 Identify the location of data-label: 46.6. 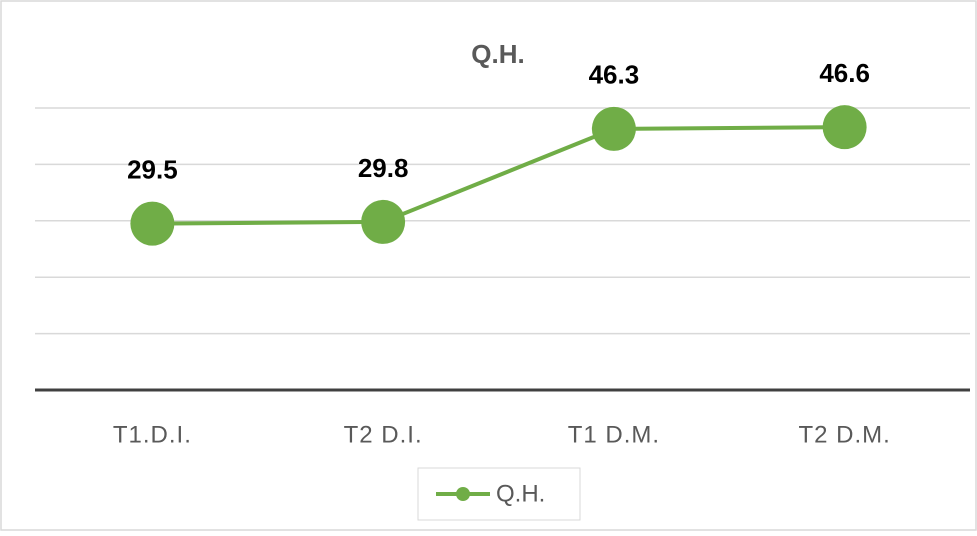
(844, 73).